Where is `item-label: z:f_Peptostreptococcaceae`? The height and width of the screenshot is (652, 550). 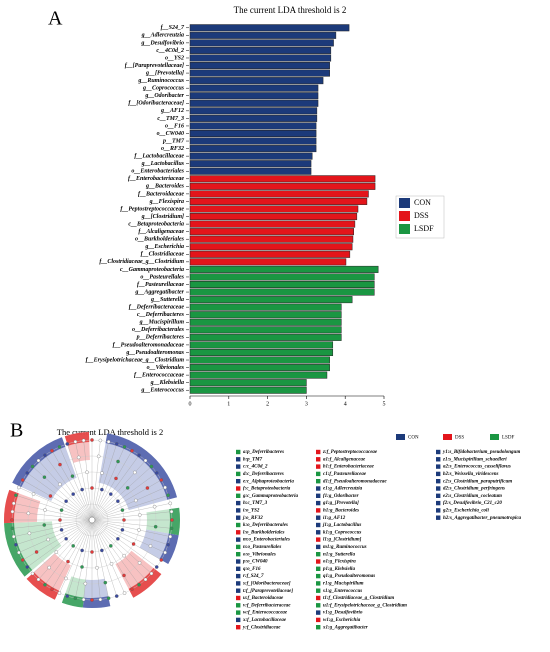
item-label: z:f_Peptostreptococcaceae is located at coordinates (350, 452).